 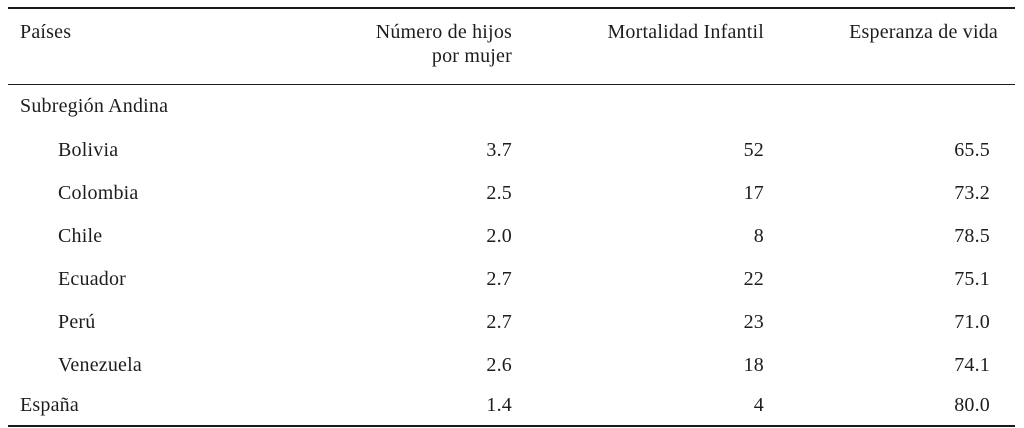 I want to click on esperanza-cell: 78.5, so click(x=972, y=235).